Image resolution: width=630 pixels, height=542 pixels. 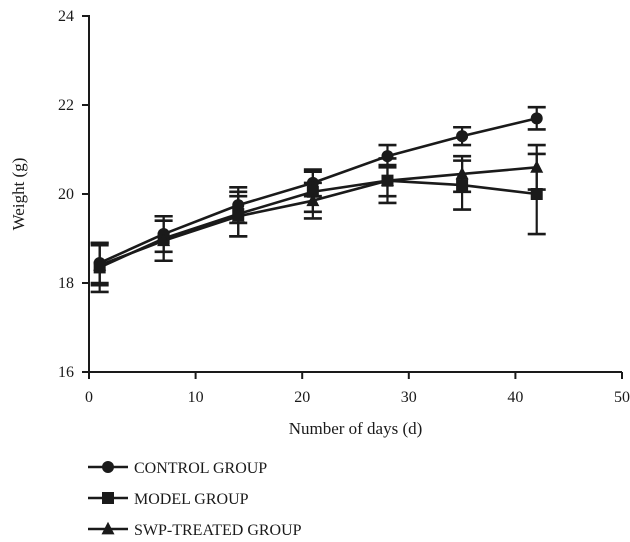 I want to click on x-tick-label: 30, so click(x=409, y=397).